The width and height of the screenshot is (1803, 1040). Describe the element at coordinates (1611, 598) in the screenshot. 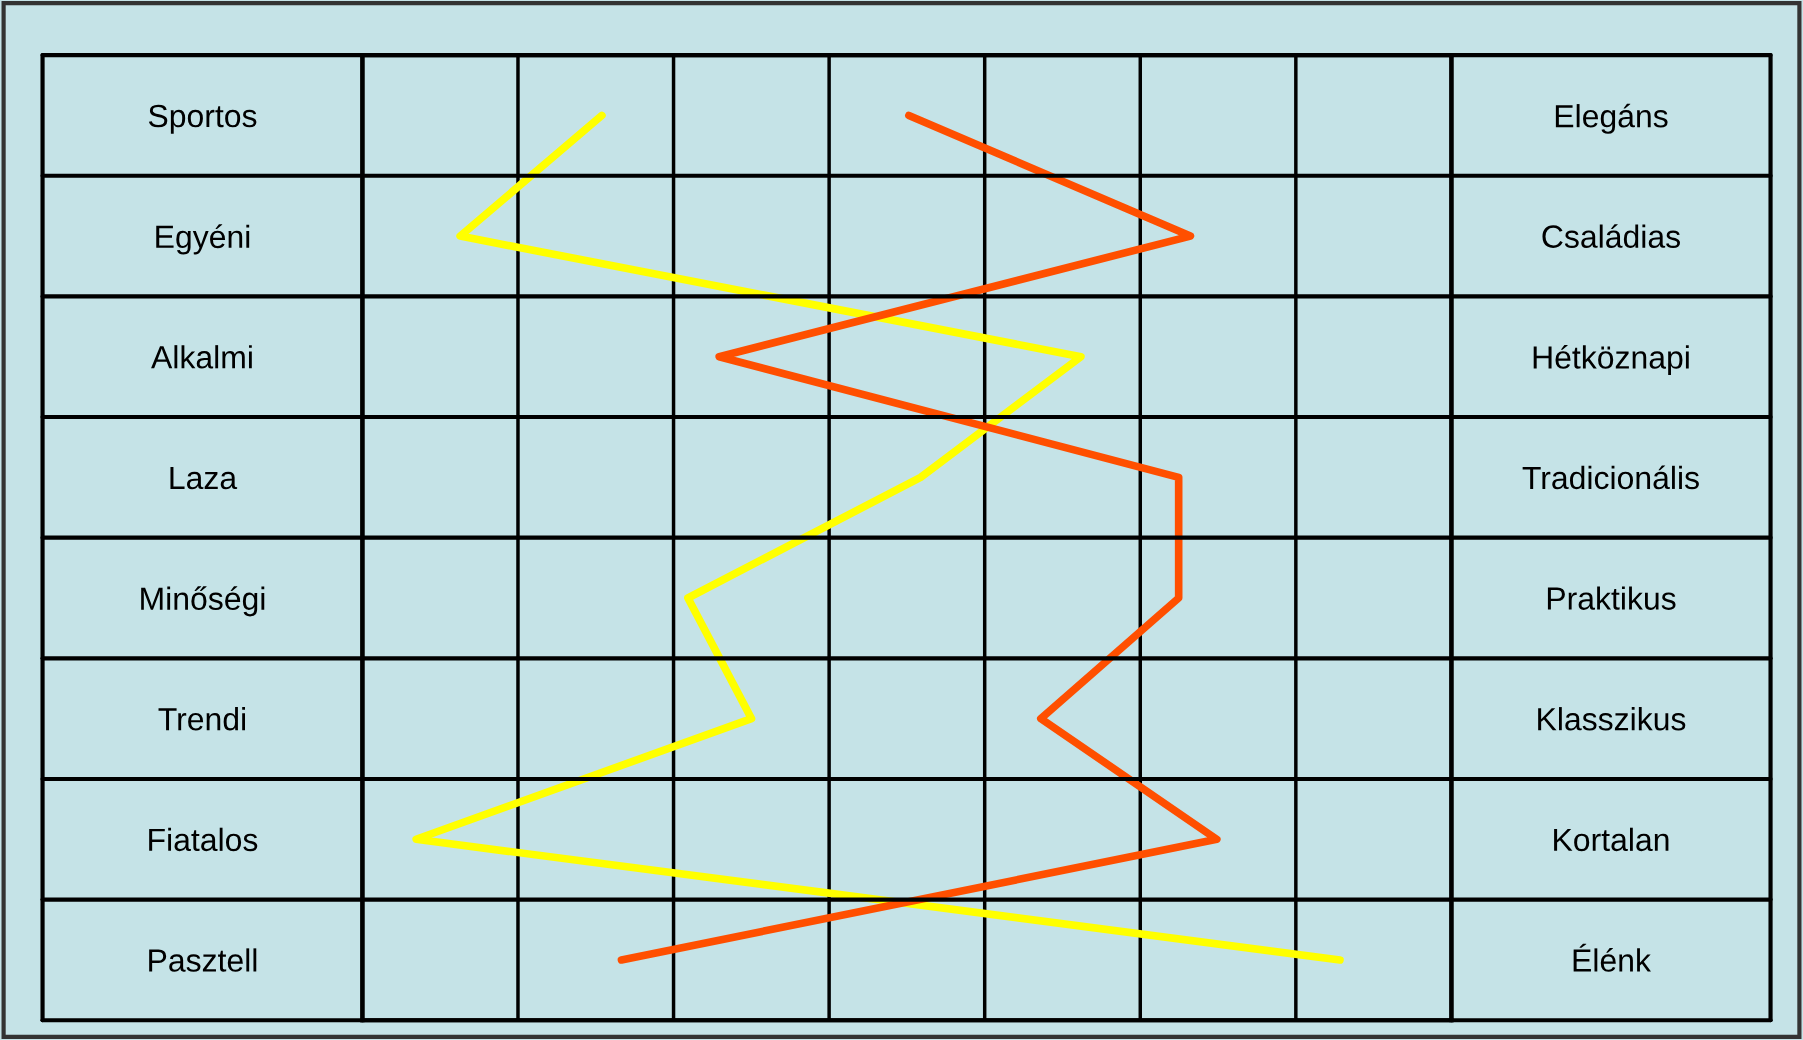

I see `y2-tick-label: Praktikus` at that location.